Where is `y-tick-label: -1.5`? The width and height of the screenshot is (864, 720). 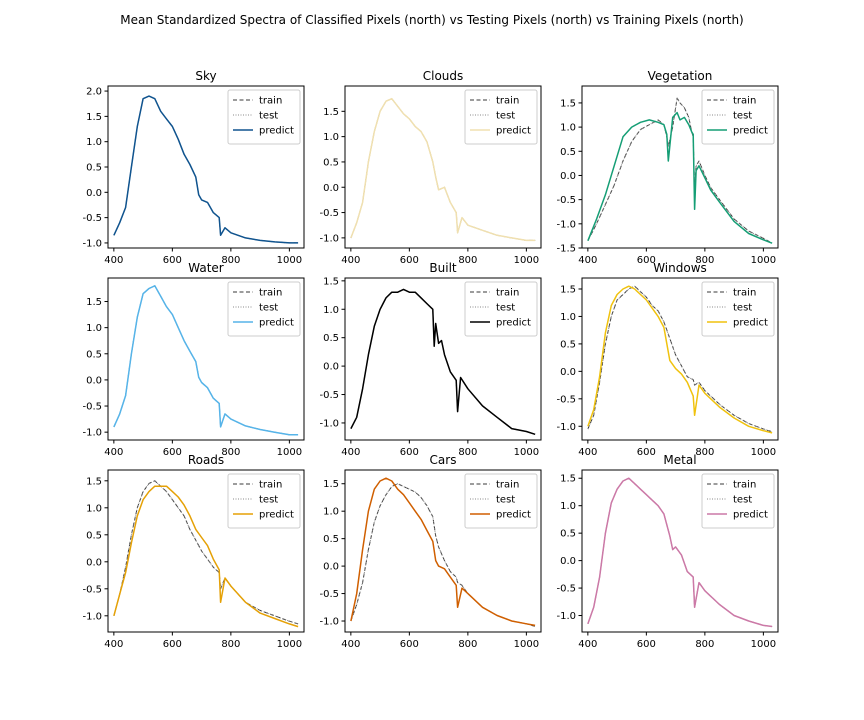
y-tick-label: -1.5 is located at coordinates (566, 249).